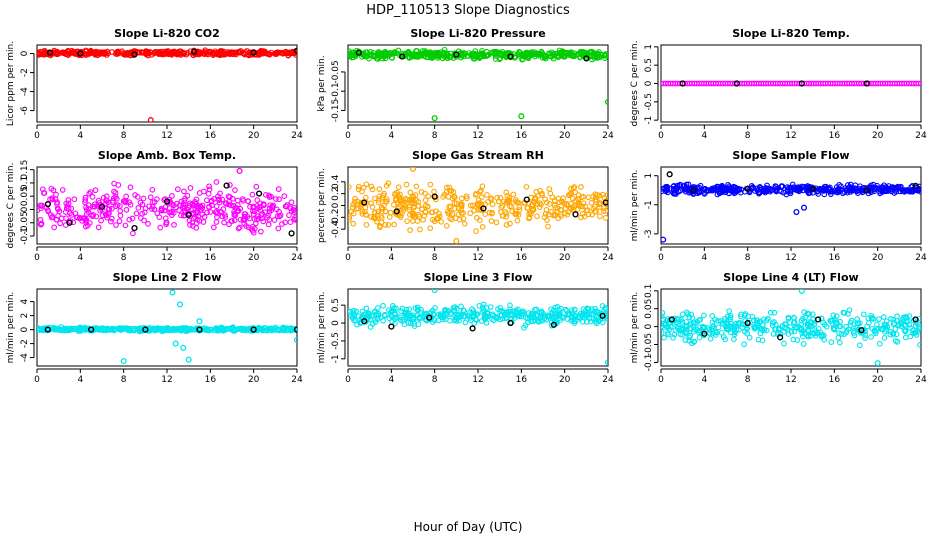  I want to click on y-axis-label: ml/min per min., so click(322, 328).